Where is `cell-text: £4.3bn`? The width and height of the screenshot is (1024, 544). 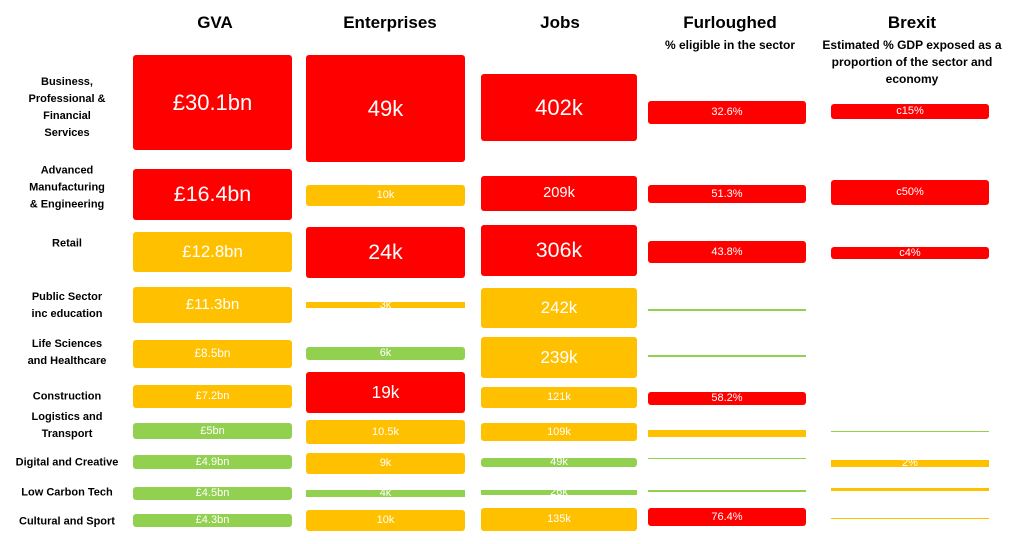
cell-text: £4.3bn is located at coordinates (212, 520).